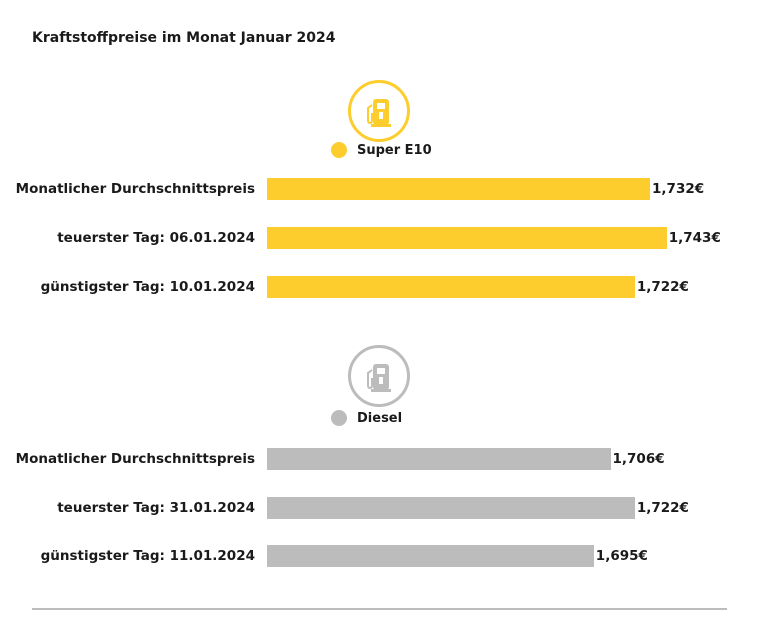  I want to click on value-label: 1,743€, so click(694, 238).